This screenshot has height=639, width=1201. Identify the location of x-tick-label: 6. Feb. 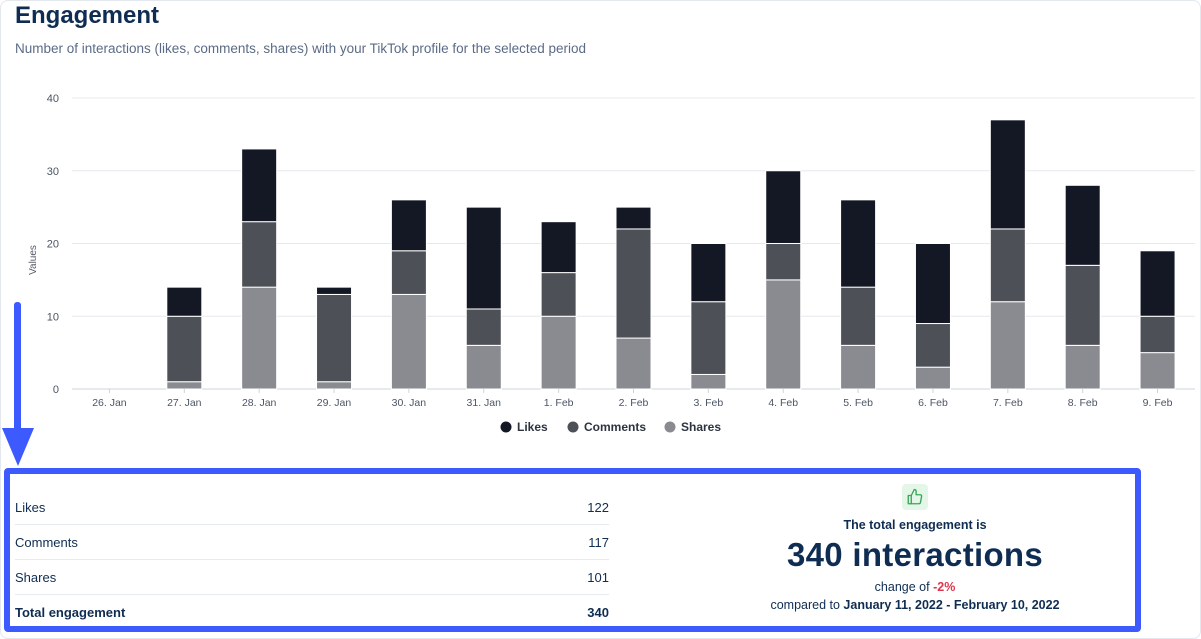
(933, 403).